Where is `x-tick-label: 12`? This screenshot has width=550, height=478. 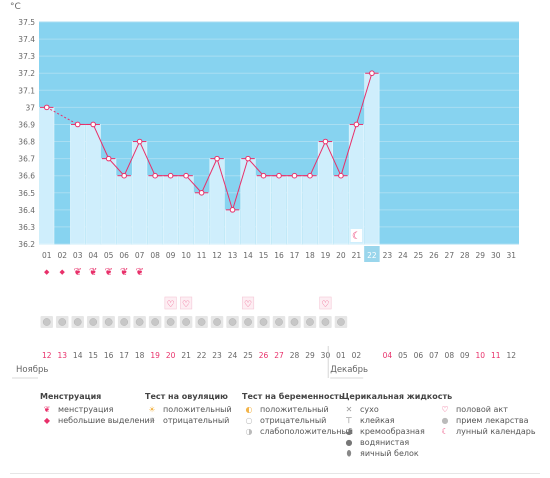
x-tick-label: 12 is located at coordinates (217, 255).